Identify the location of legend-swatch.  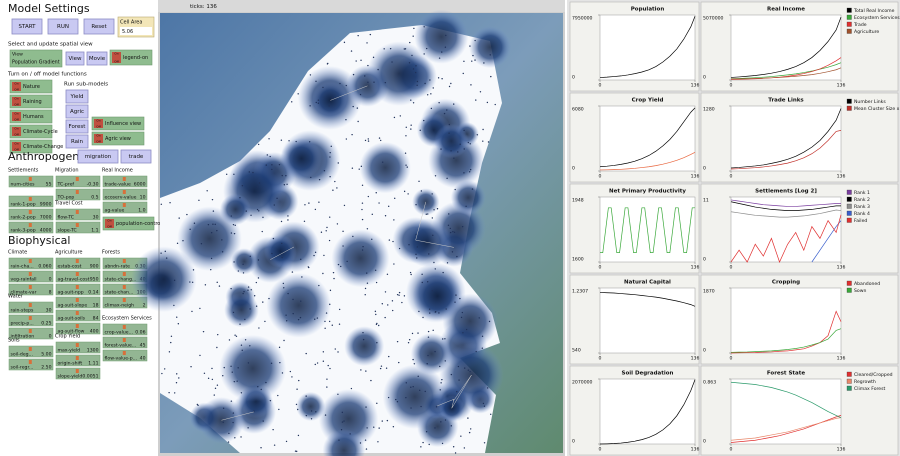
(849, 213).